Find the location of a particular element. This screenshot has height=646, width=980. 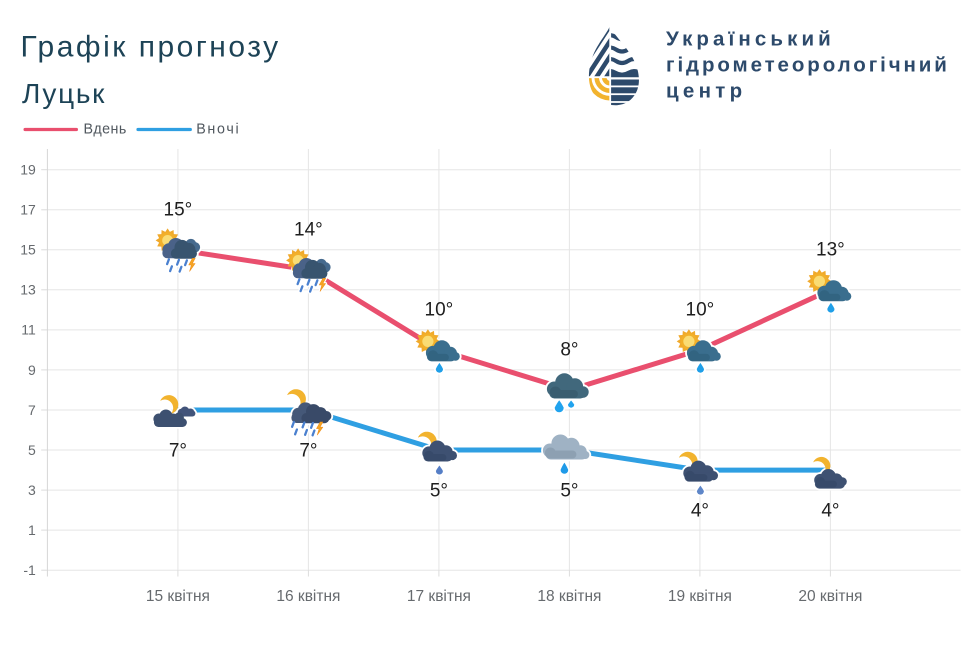

svg-text: 15 квітня is located at coordinates (178, 596).